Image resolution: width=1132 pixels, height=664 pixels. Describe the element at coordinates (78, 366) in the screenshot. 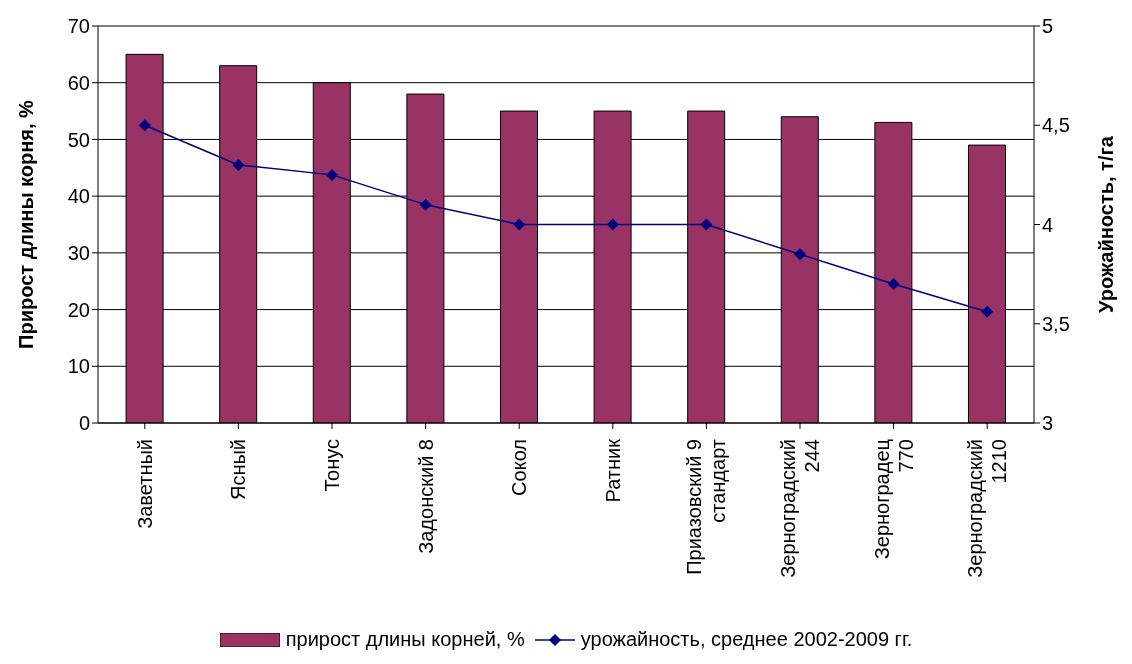

I see `y-tick-label: 10` at that location.